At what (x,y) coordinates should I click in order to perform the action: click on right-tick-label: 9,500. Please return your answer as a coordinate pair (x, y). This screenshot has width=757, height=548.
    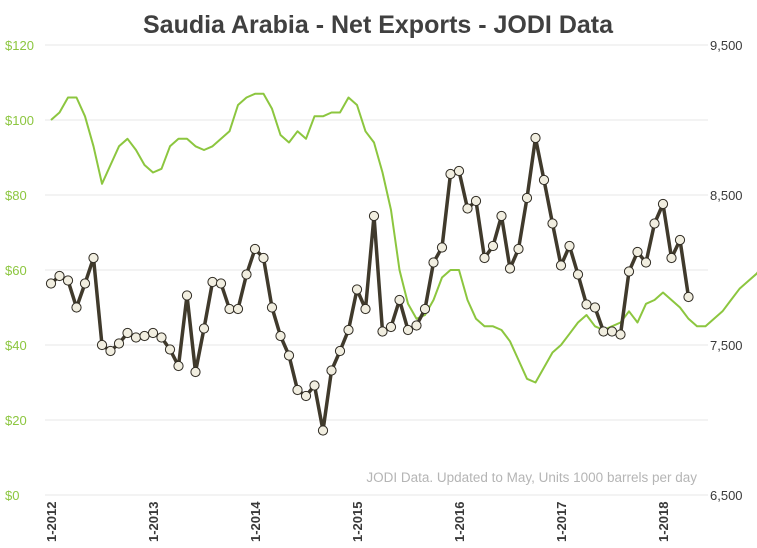
    Looking at the image, I should click on (726, 45).